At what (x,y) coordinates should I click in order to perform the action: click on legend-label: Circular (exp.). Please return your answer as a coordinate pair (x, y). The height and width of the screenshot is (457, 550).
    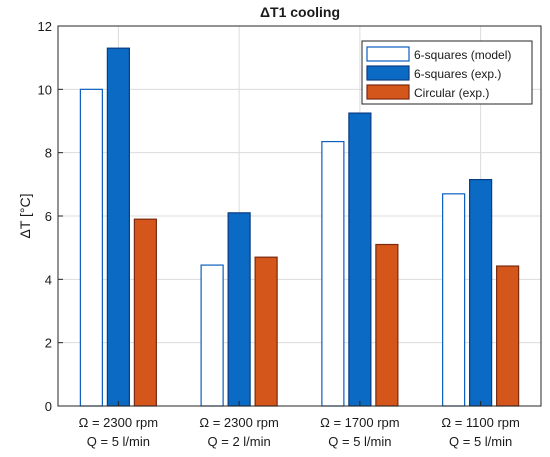
    Looking at the image, I should click on (451, 93).